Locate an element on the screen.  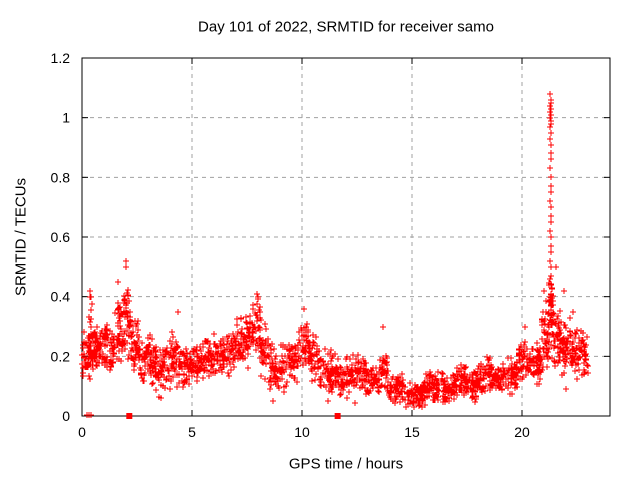
gap-squares is located at coordinates (233, 416).